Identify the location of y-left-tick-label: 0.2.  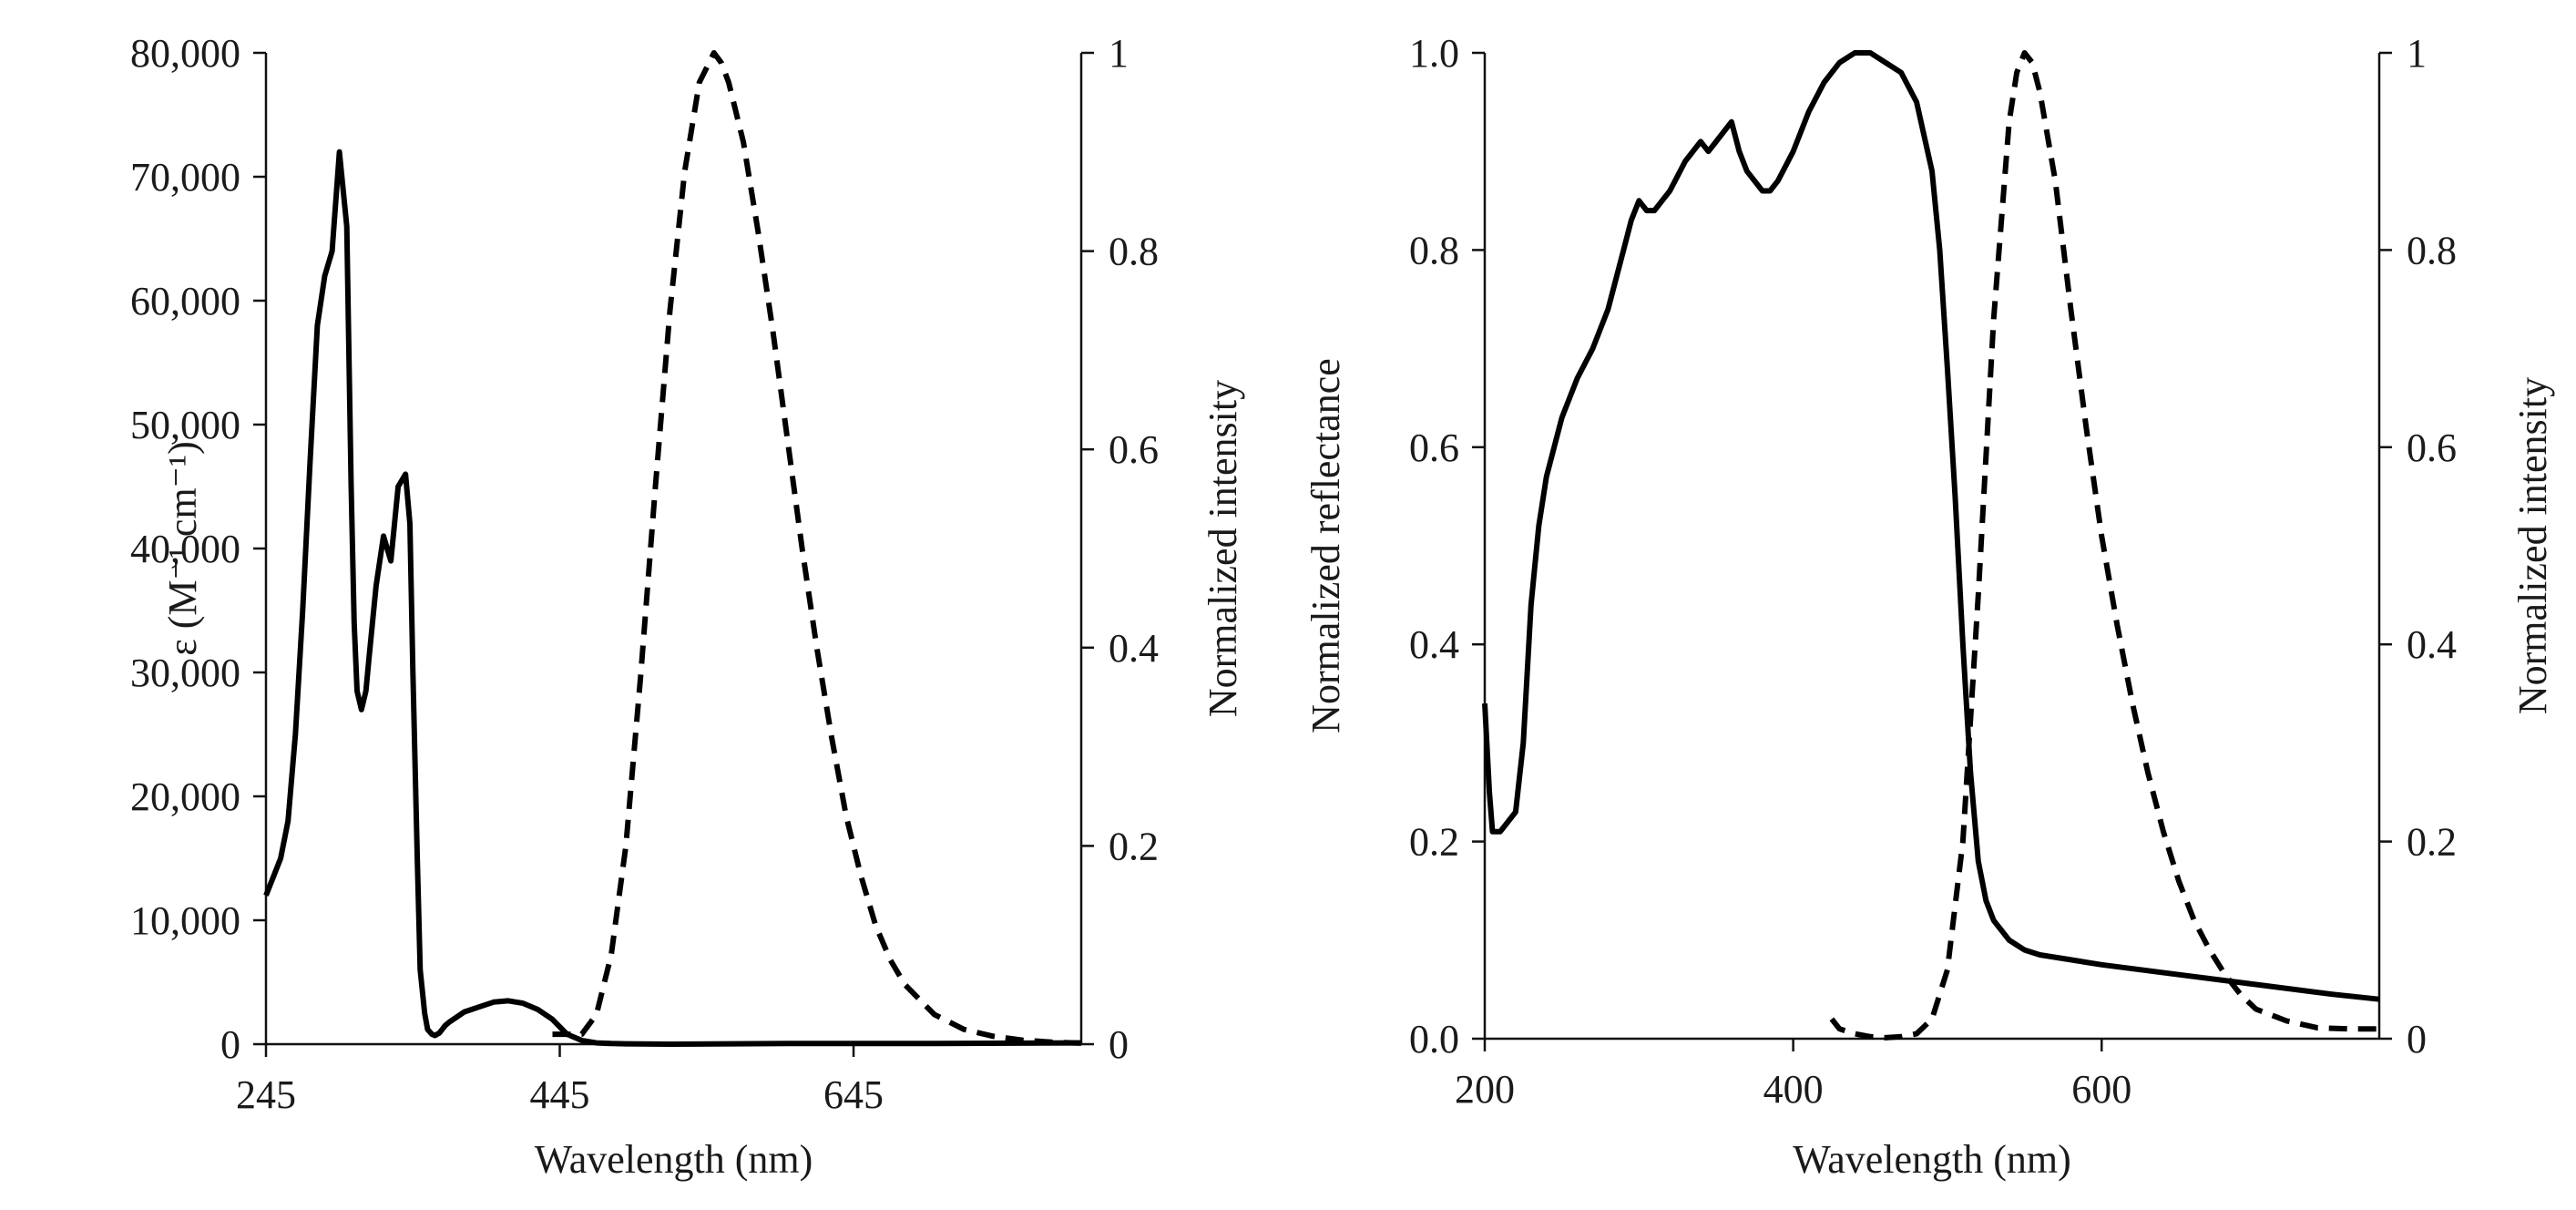
(1434, 842).